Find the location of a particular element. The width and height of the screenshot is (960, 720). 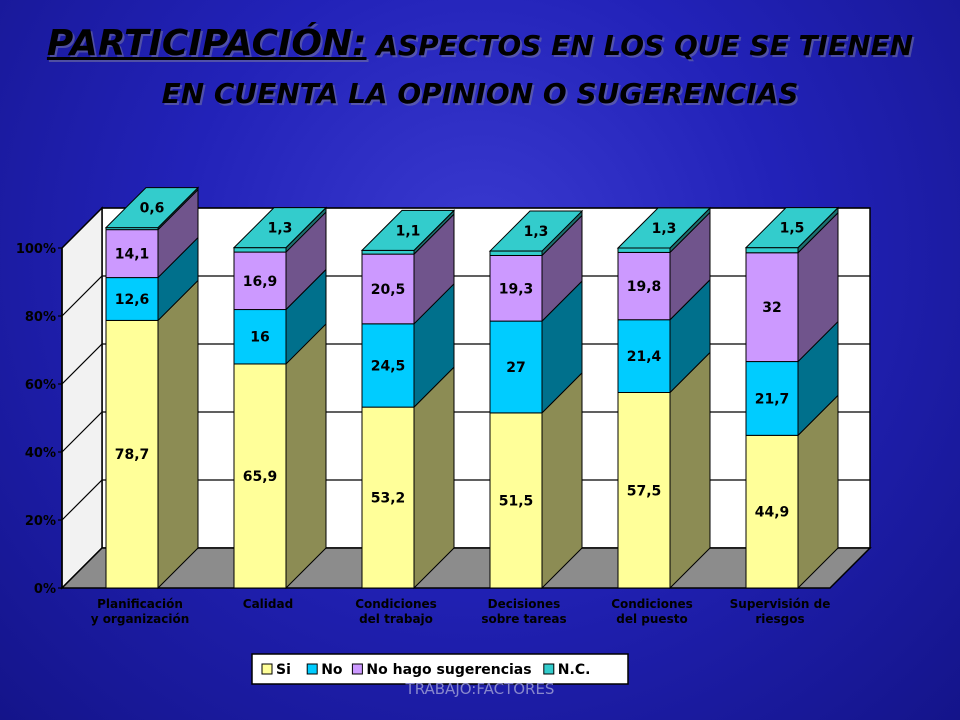

bar-value-label: 32 is located at coordinates (771, 308).